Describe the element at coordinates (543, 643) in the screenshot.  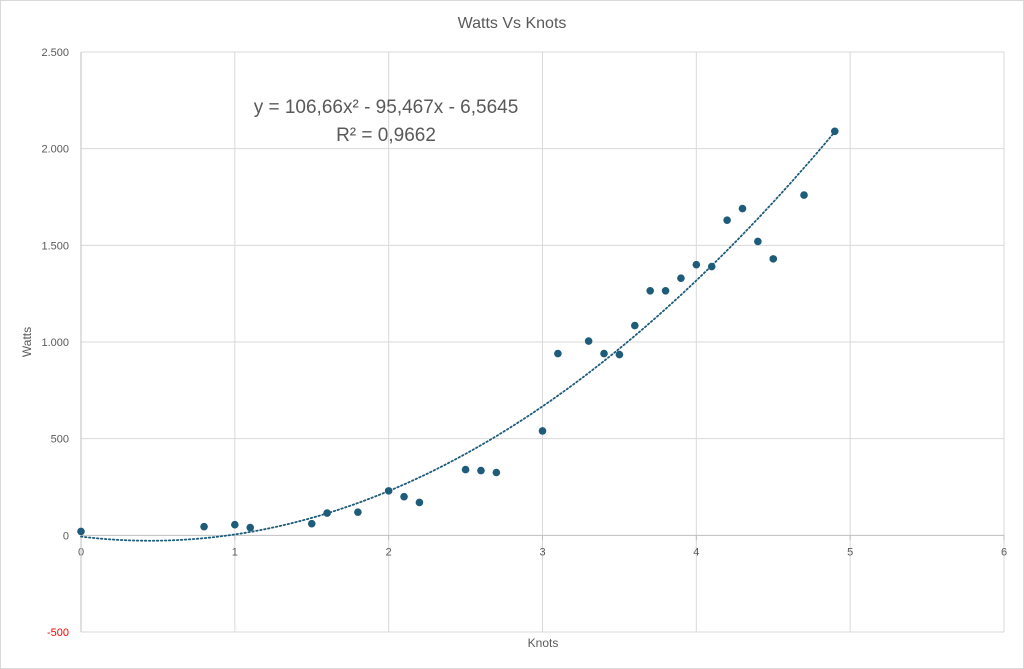
I see `x-axis-label: Knots` at that location.